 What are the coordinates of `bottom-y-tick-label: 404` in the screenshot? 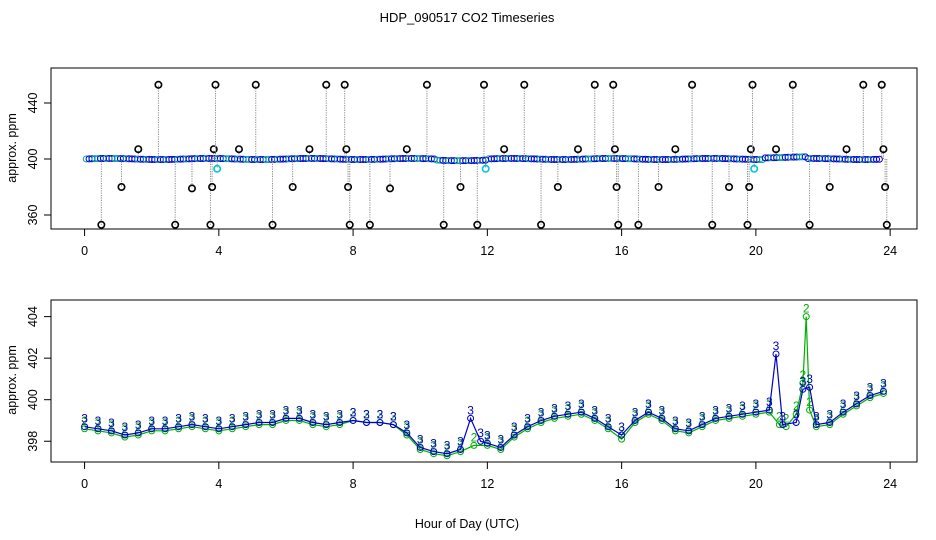 It's located at (33, 316).